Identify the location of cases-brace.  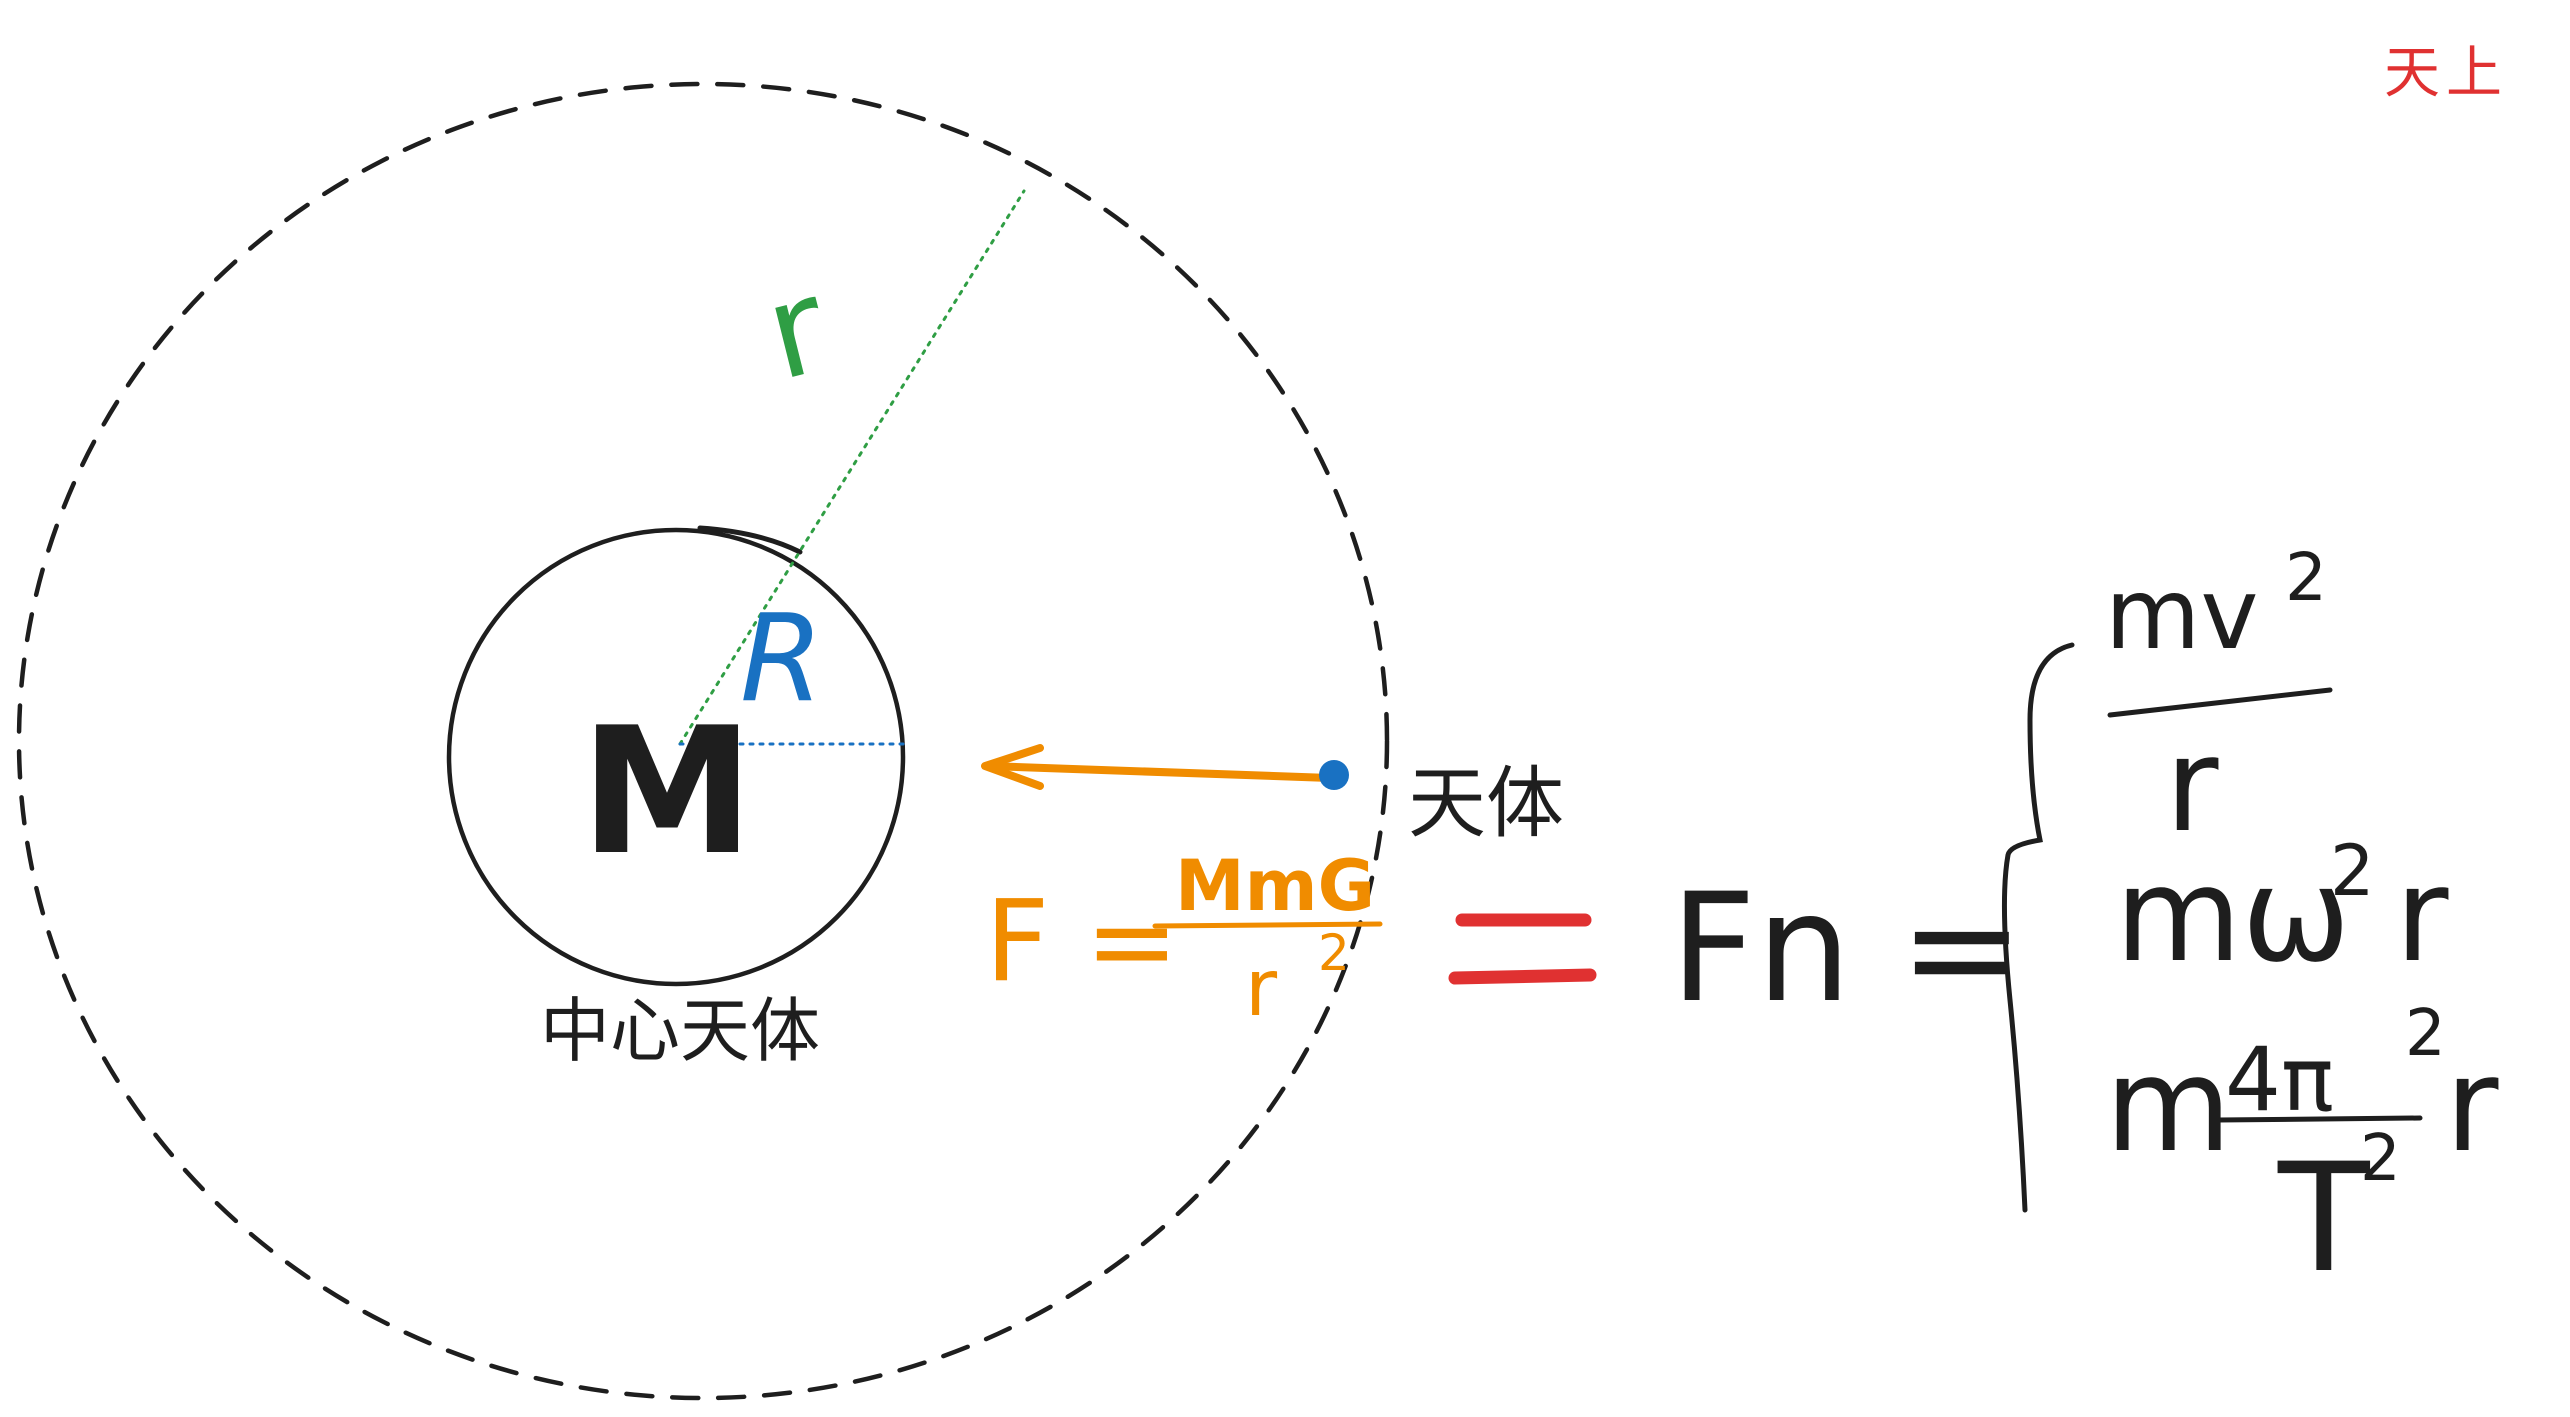
(2038, 927).